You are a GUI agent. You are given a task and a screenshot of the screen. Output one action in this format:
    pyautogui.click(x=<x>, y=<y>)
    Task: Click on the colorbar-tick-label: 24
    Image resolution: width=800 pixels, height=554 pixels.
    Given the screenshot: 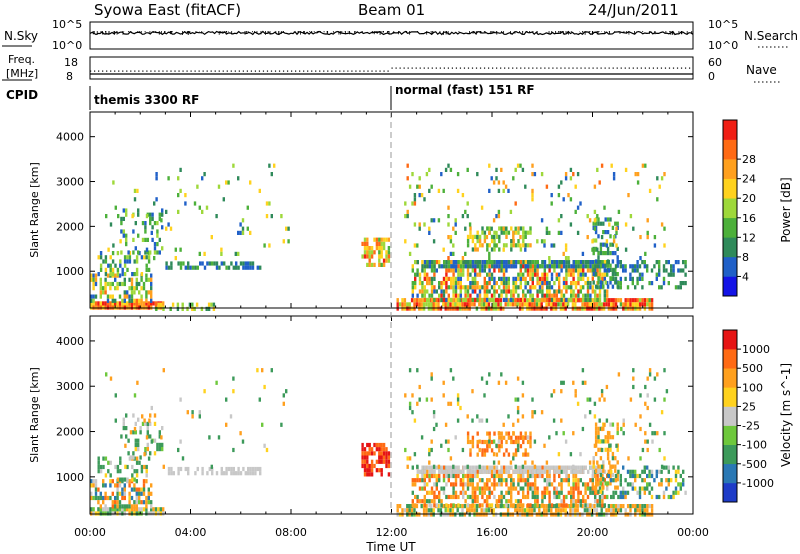 What is the action you would take?
    pyautogui.click(x=749, y=179)
    